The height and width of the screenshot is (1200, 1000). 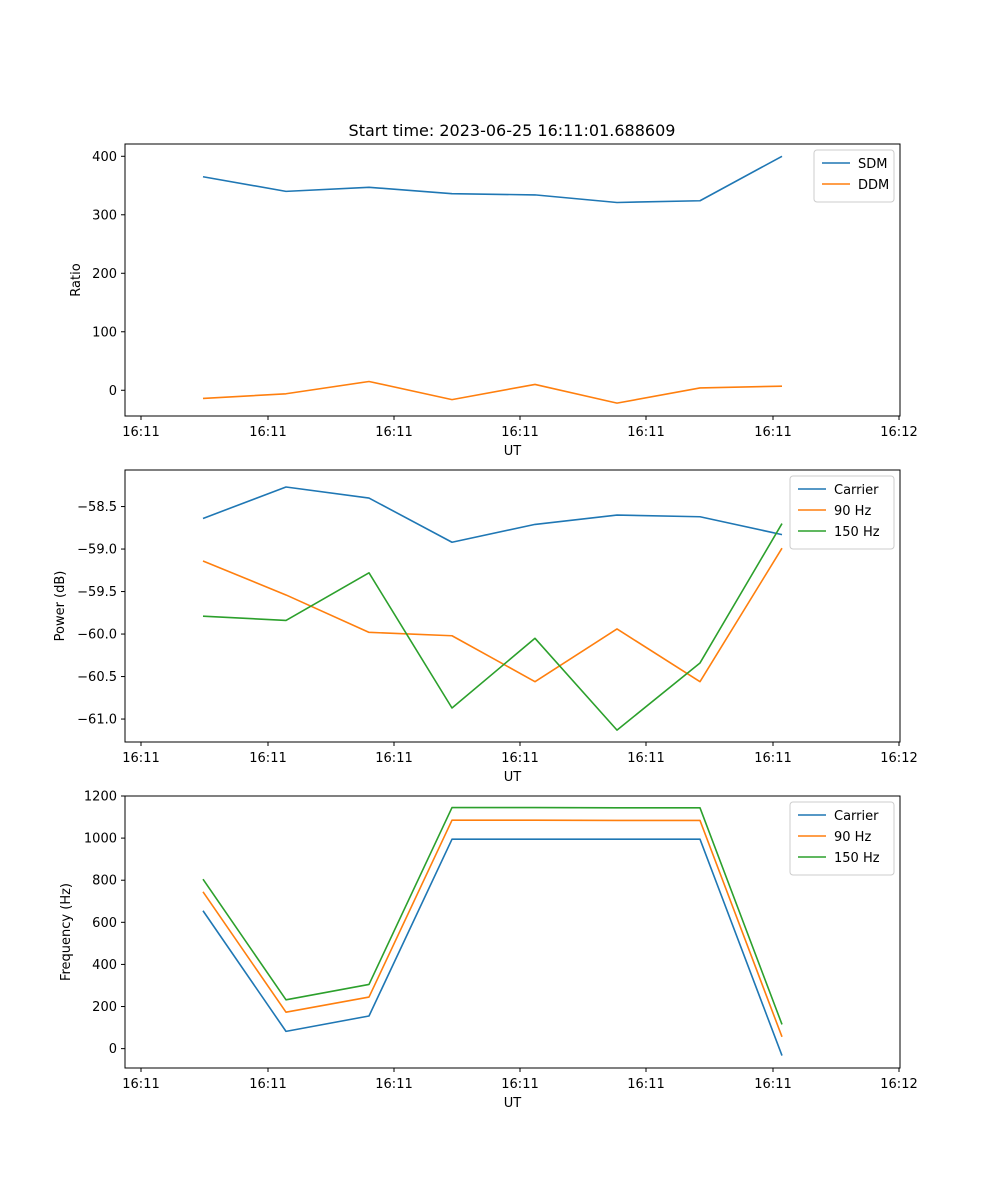 What do you see at coordinates (104, 923) in the screenshot?
I see `y-tick-label: 600` at bounding box center [104, 923].